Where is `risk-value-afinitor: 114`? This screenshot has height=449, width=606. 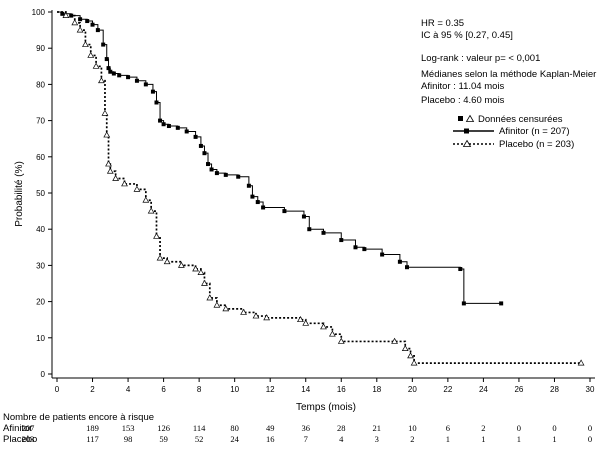 risk-value-afinitor: 114 is located at coordinates (199, 428).